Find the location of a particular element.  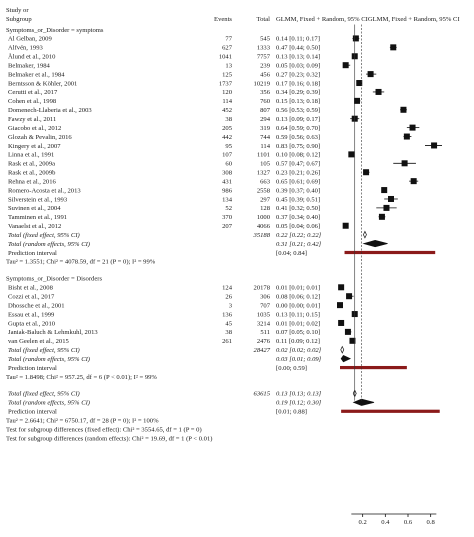

study-label: Berntsson & Köhler, 2001 is located at coordinates (42, 83).